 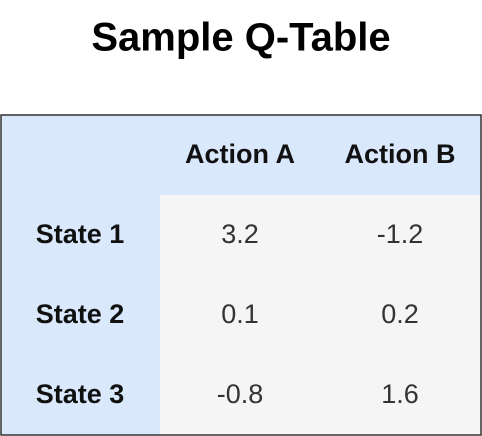 What do you see at coordinates (240, 234) in the screenshot?
I see `cell-value: 3.2` at bounding box center [240, 234].